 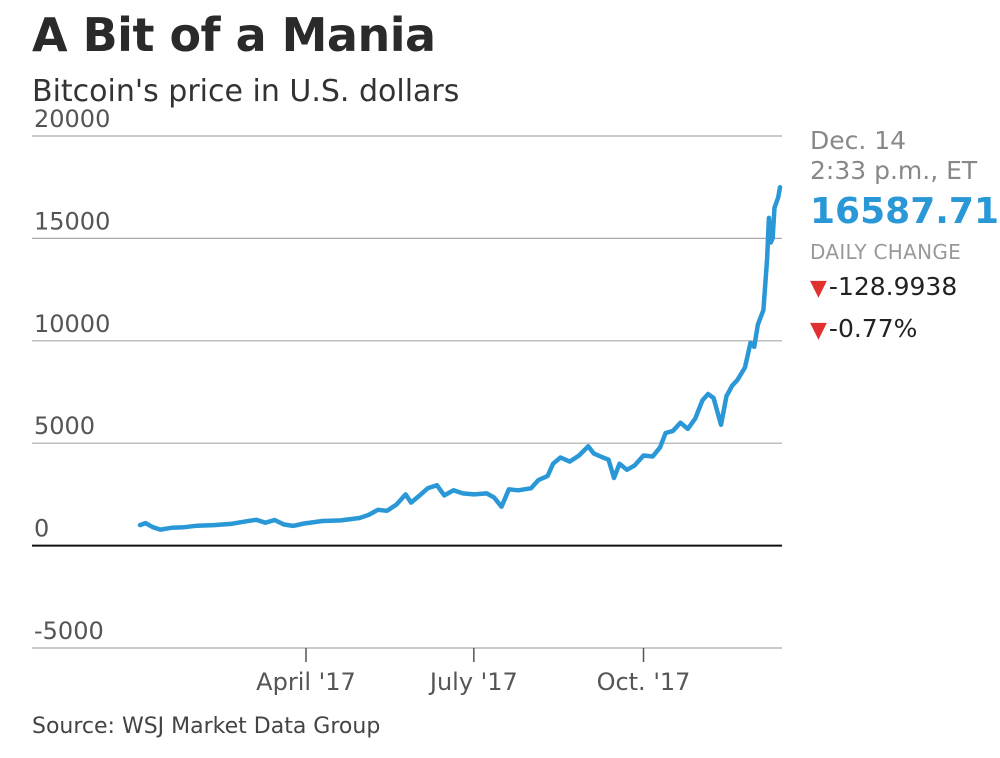 I want to click on quote-date: Dec. 14, so click(x=858, y=140).